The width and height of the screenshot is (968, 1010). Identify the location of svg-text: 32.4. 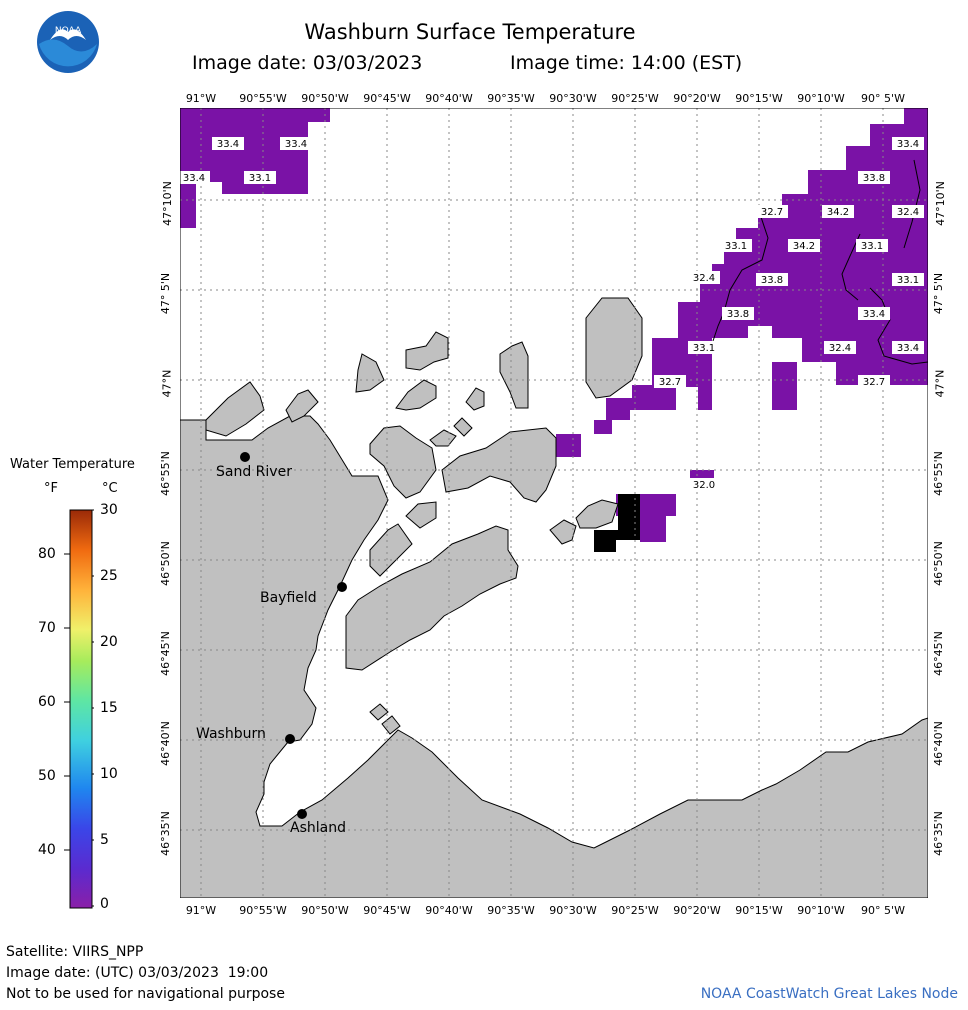
(908, 212).